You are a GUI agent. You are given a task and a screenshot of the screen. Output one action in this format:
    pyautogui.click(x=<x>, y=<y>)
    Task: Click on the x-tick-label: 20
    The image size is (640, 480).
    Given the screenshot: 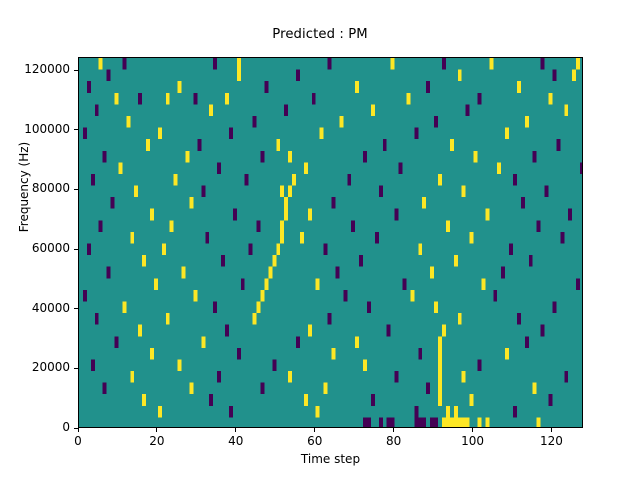 What is the action you would take?
    pyautogui.click(x=157, y=441)
    